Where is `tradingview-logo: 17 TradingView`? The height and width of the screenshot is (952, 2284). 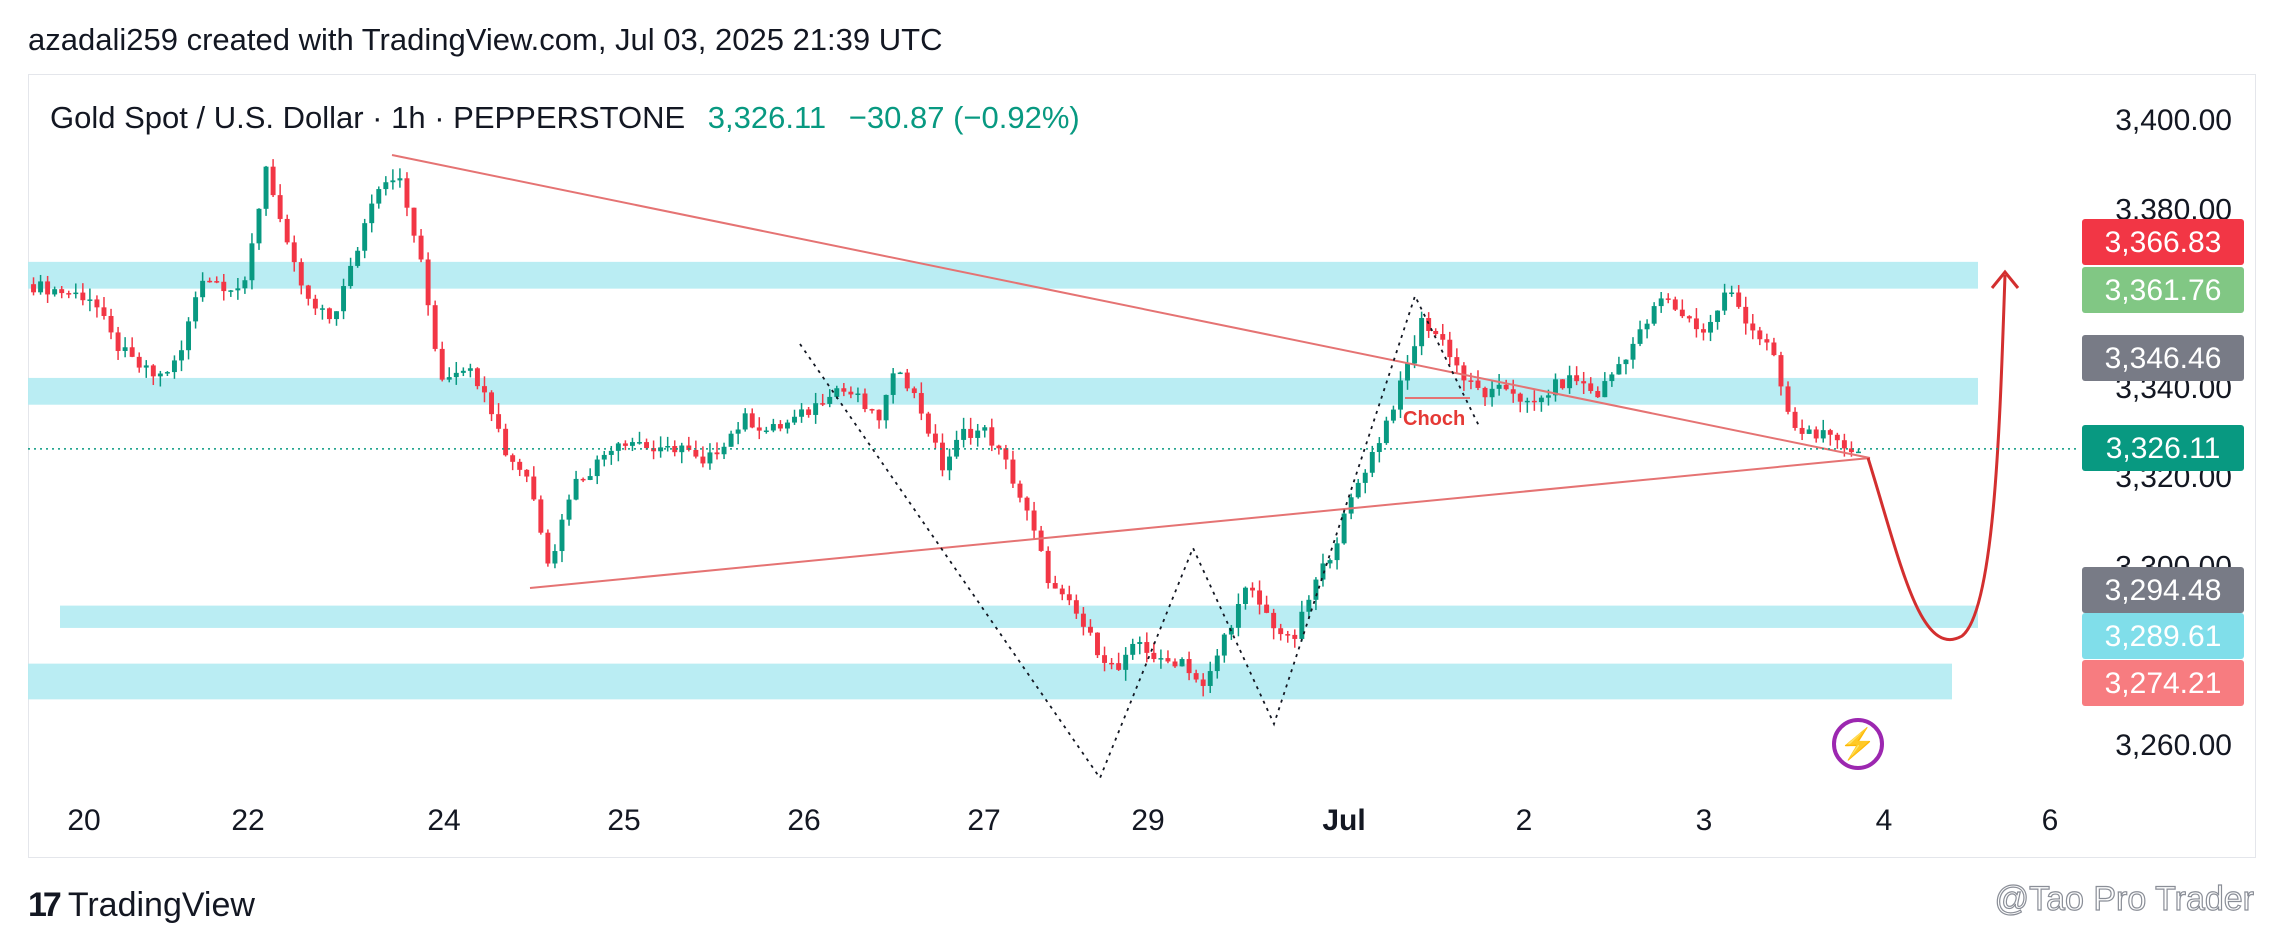
tradingview-logo: 17 TradingView is located at coordinates (141, 905).